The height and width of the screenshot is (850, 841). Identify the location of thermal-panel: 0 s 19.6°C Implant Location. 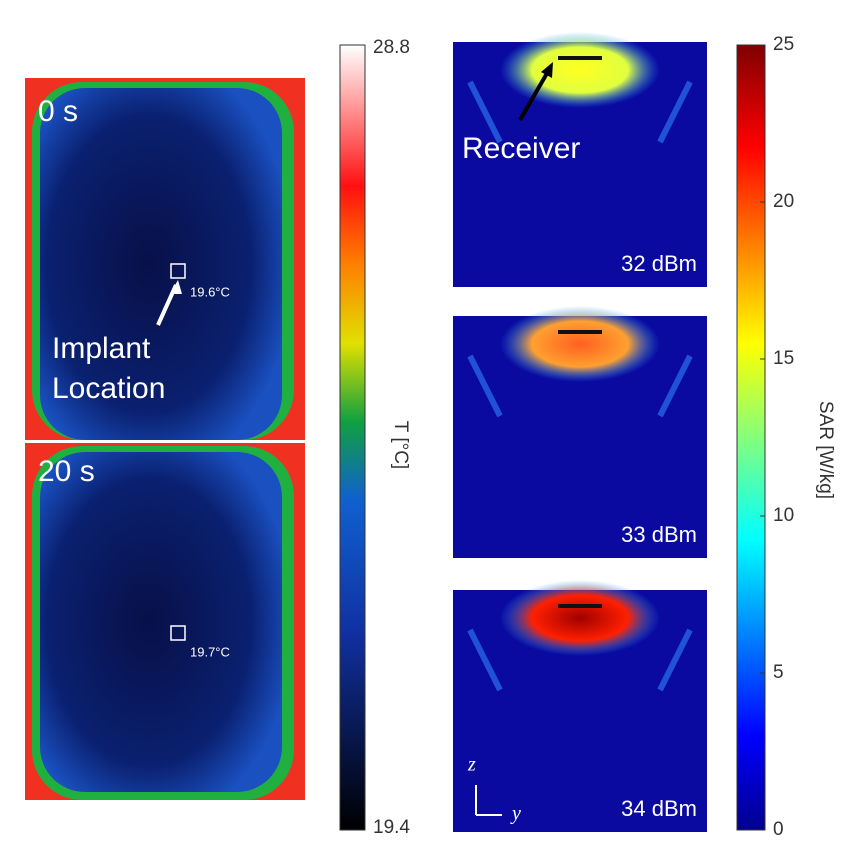
(165, 259).